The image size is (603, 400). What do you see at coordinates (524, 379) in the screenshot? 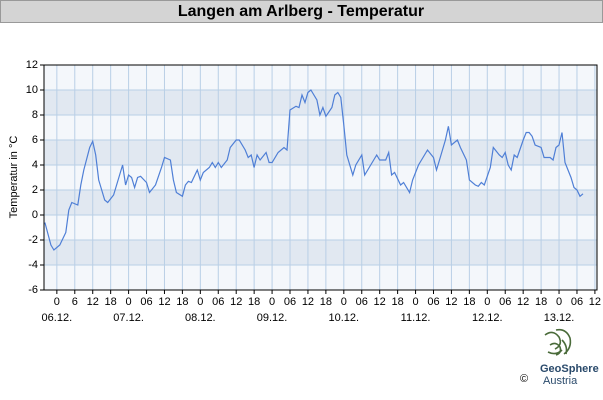
I see `copyright: ©` at bounding box center [524, 379].